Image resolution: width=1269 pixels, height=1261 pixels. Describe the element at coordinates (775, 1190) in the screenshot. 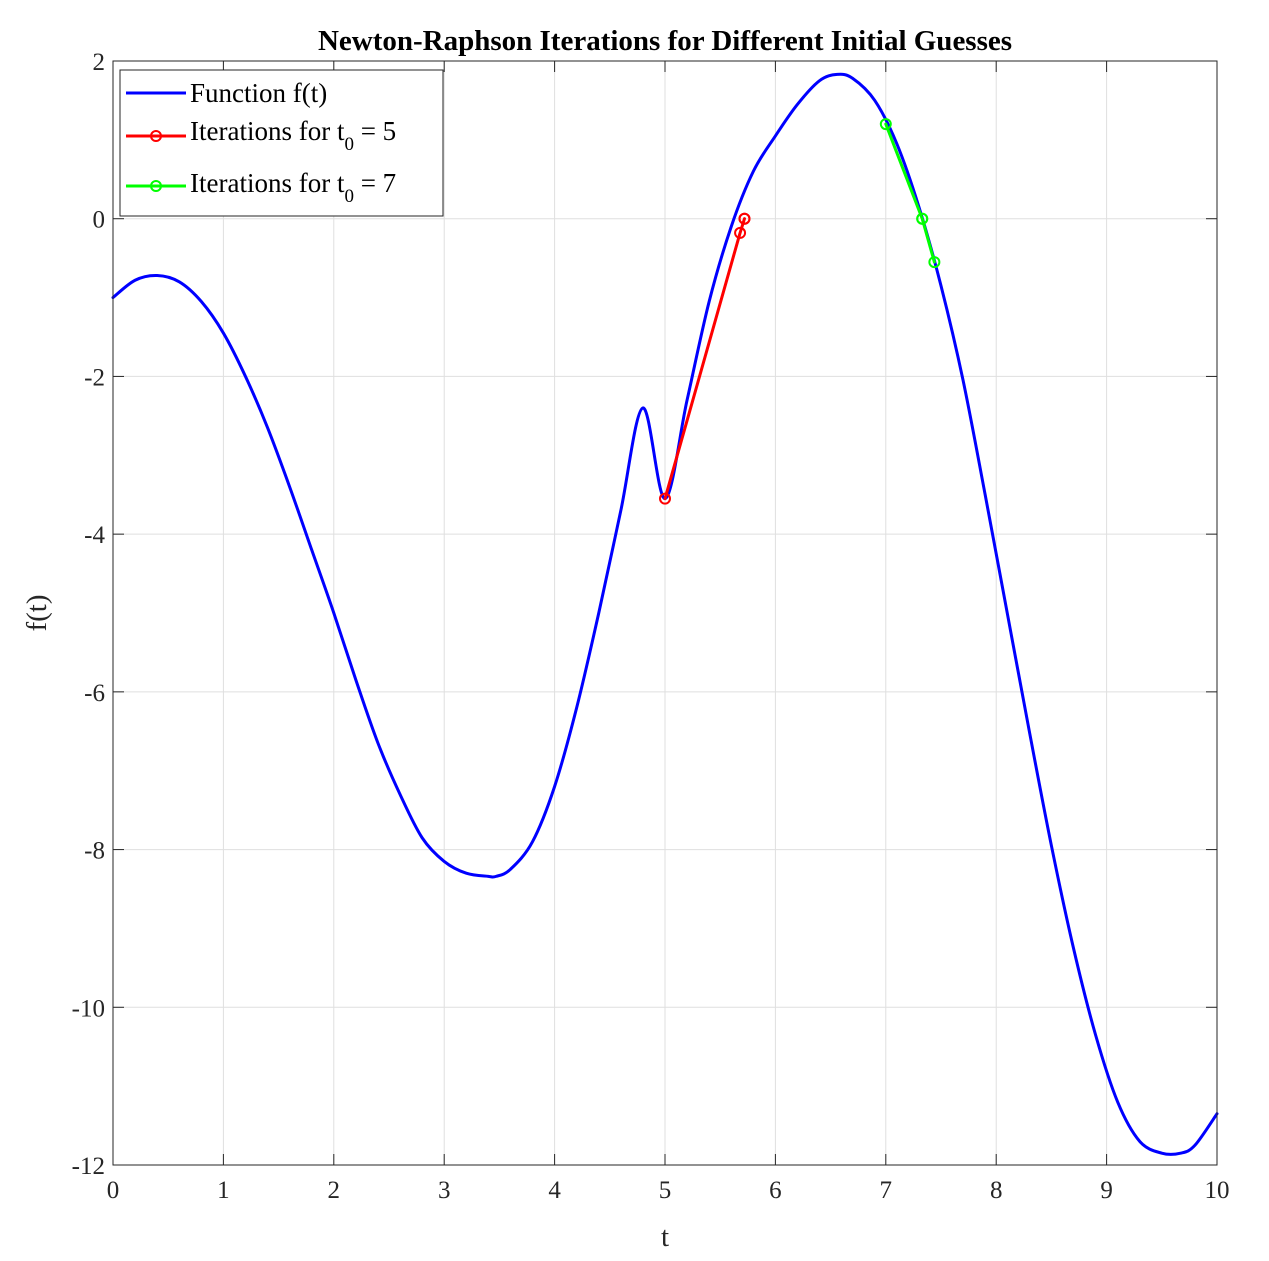

I see `x-tick-label: 6` at that location.